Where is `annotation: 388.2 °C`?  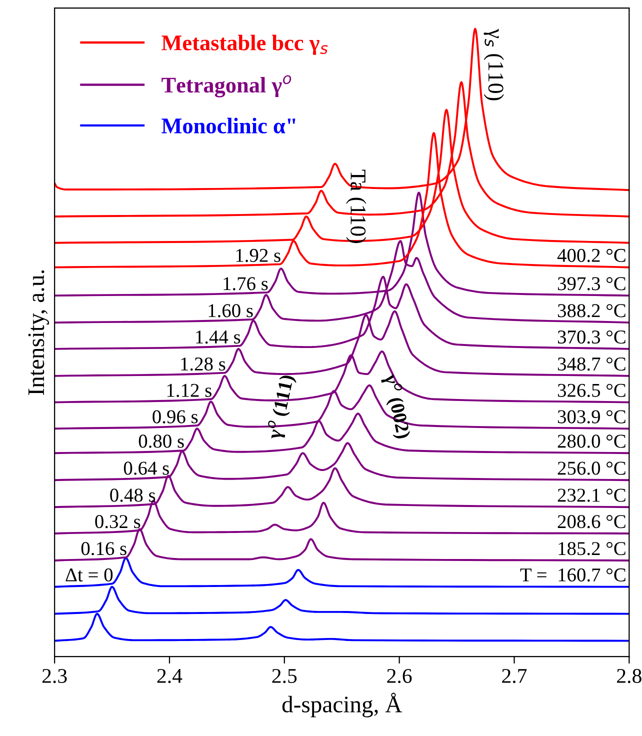
annotation: 388.2 °C is located at coordinates (592, 311).